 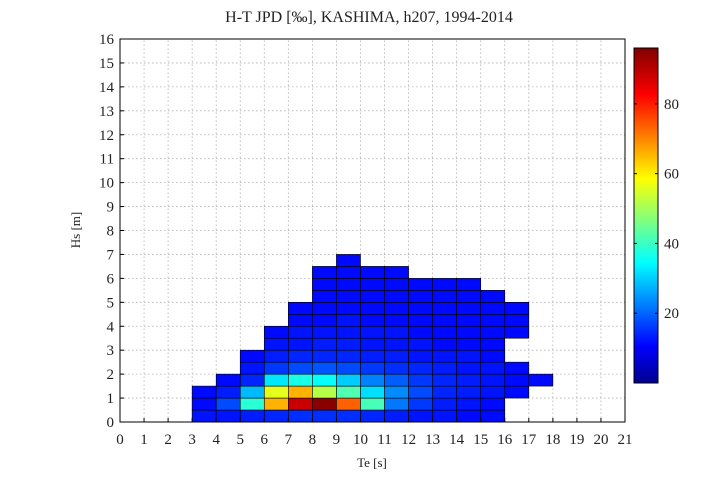 I want to click on colorbar-ticks: 20 40 60 80, so click(x=656, y=209).